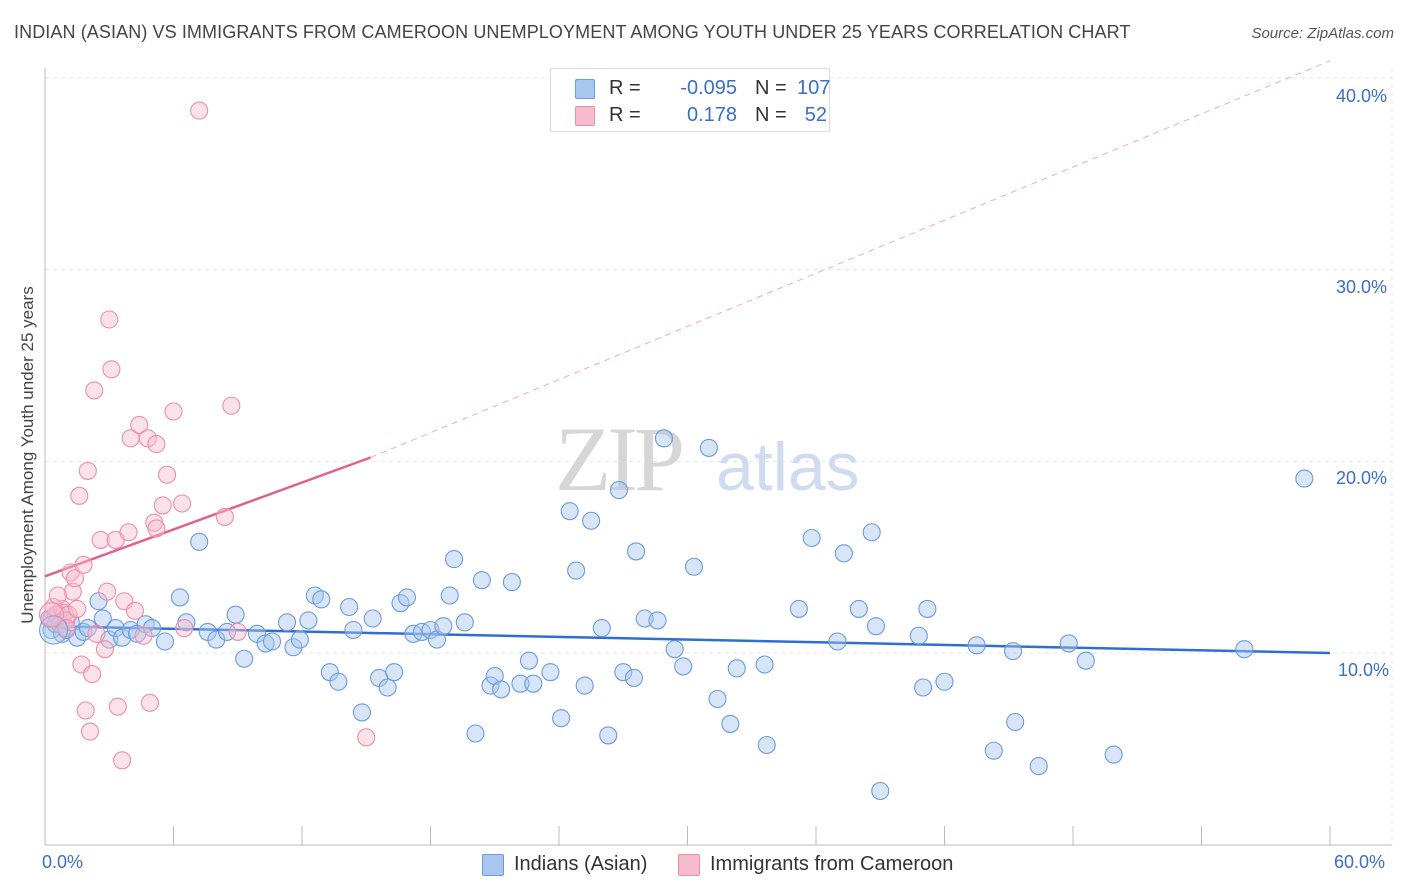  I want to click on watermark: ZIP atlas, so click(707, 459).